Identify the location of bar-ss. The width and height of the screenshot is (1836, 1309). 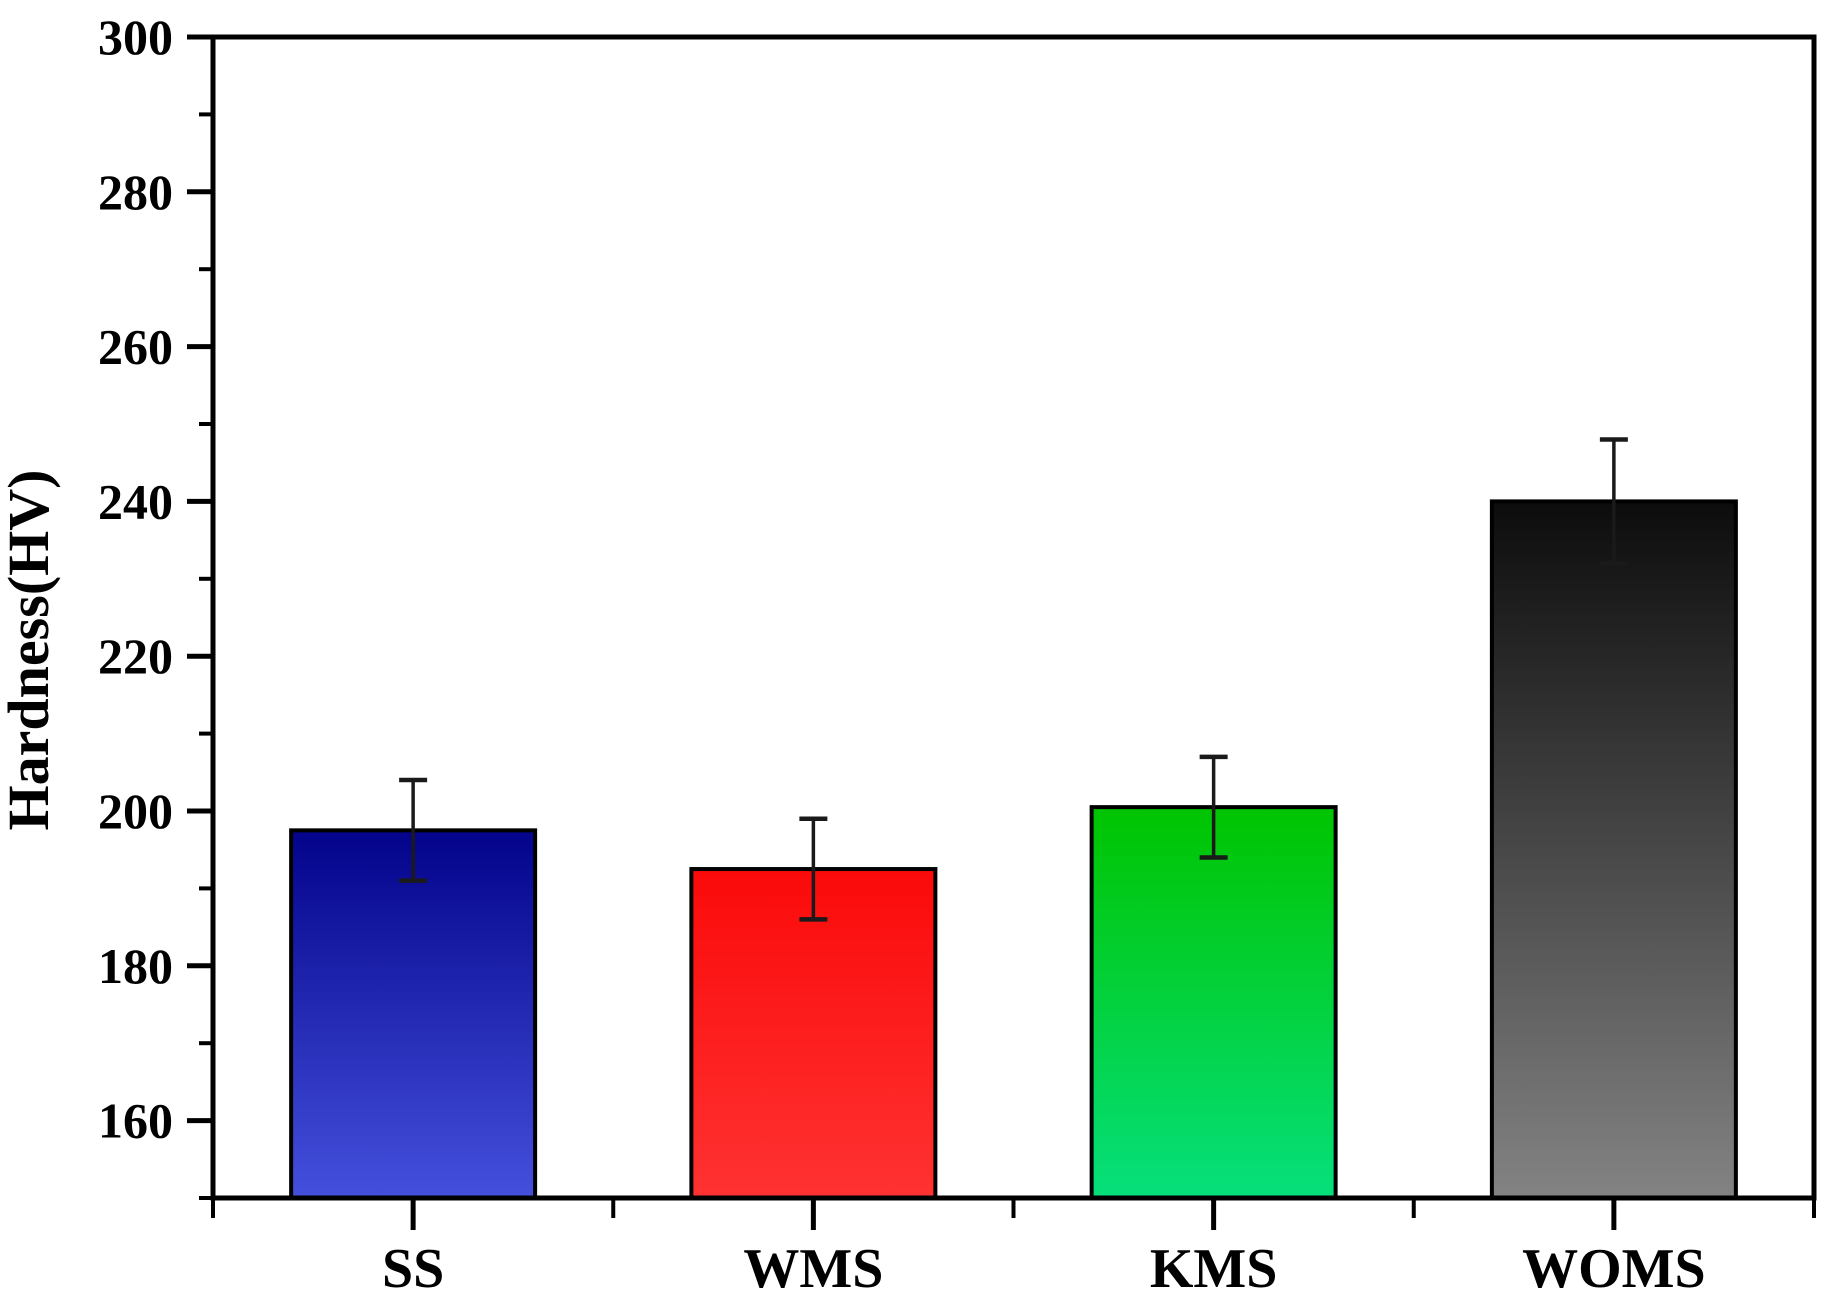
(413, 1014).